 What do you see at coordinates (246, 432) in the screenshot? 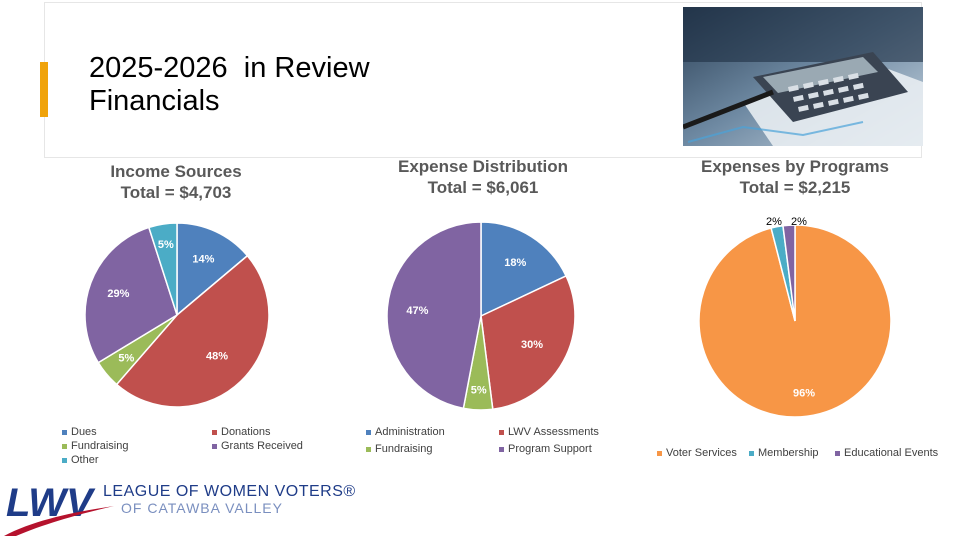
I see `legend-label: Donations` at bounding box center [246, 432].